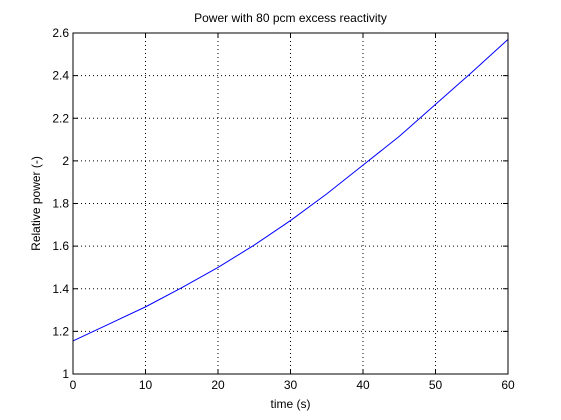 The width and height of the screenshot is (561, 420). I want to click on y-tick-label: 2.2, so click(60, 118).